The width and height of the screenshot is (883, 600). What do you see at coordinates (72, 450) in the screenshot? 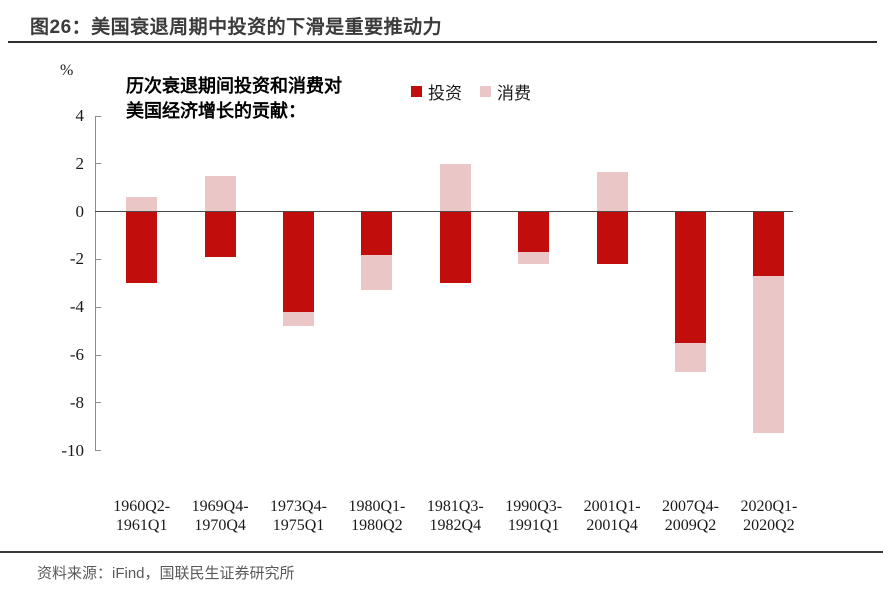
I see `y-axis-tick-label: -10` at bounding box center [72, 450].